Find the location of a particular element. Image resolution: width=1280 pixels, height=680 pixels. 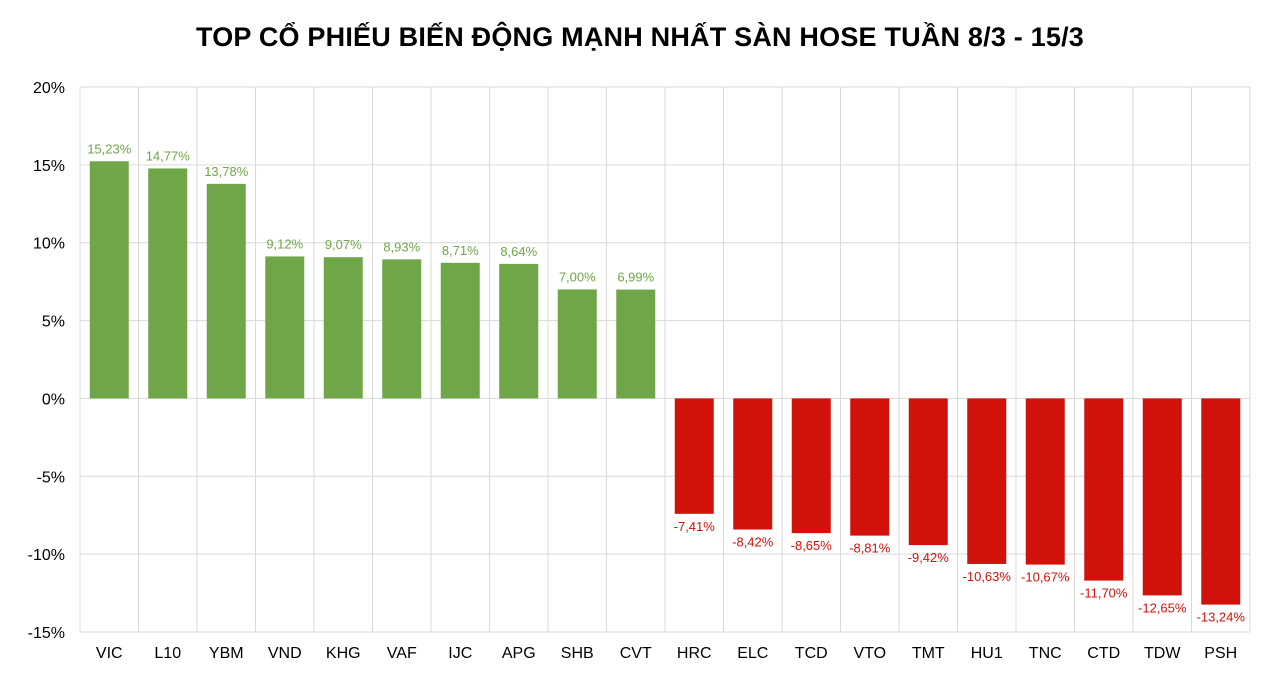

data-label: 9,12% is located at coordinates (284, 243).